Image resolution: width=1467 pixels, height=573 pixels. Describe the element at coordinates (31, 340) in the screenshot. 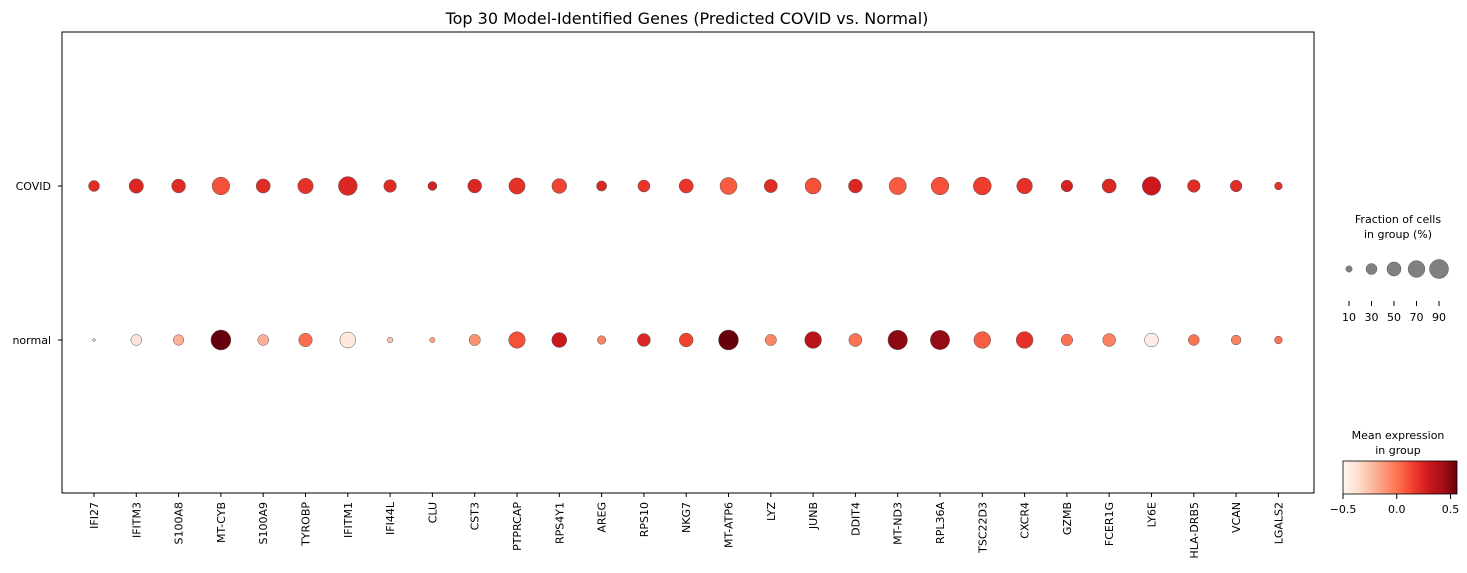

I see `y-tick-label: normal` at that location.